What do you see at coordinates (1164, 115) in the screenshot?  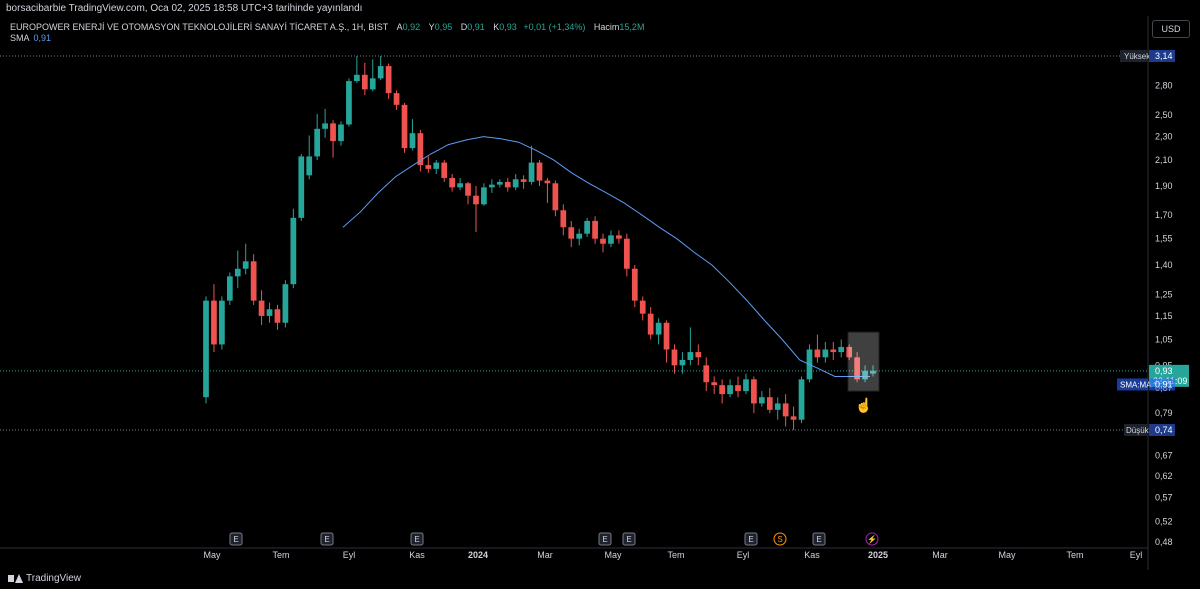 I see `y-tick-label: 2,50` at bounding box center [1164, 115].